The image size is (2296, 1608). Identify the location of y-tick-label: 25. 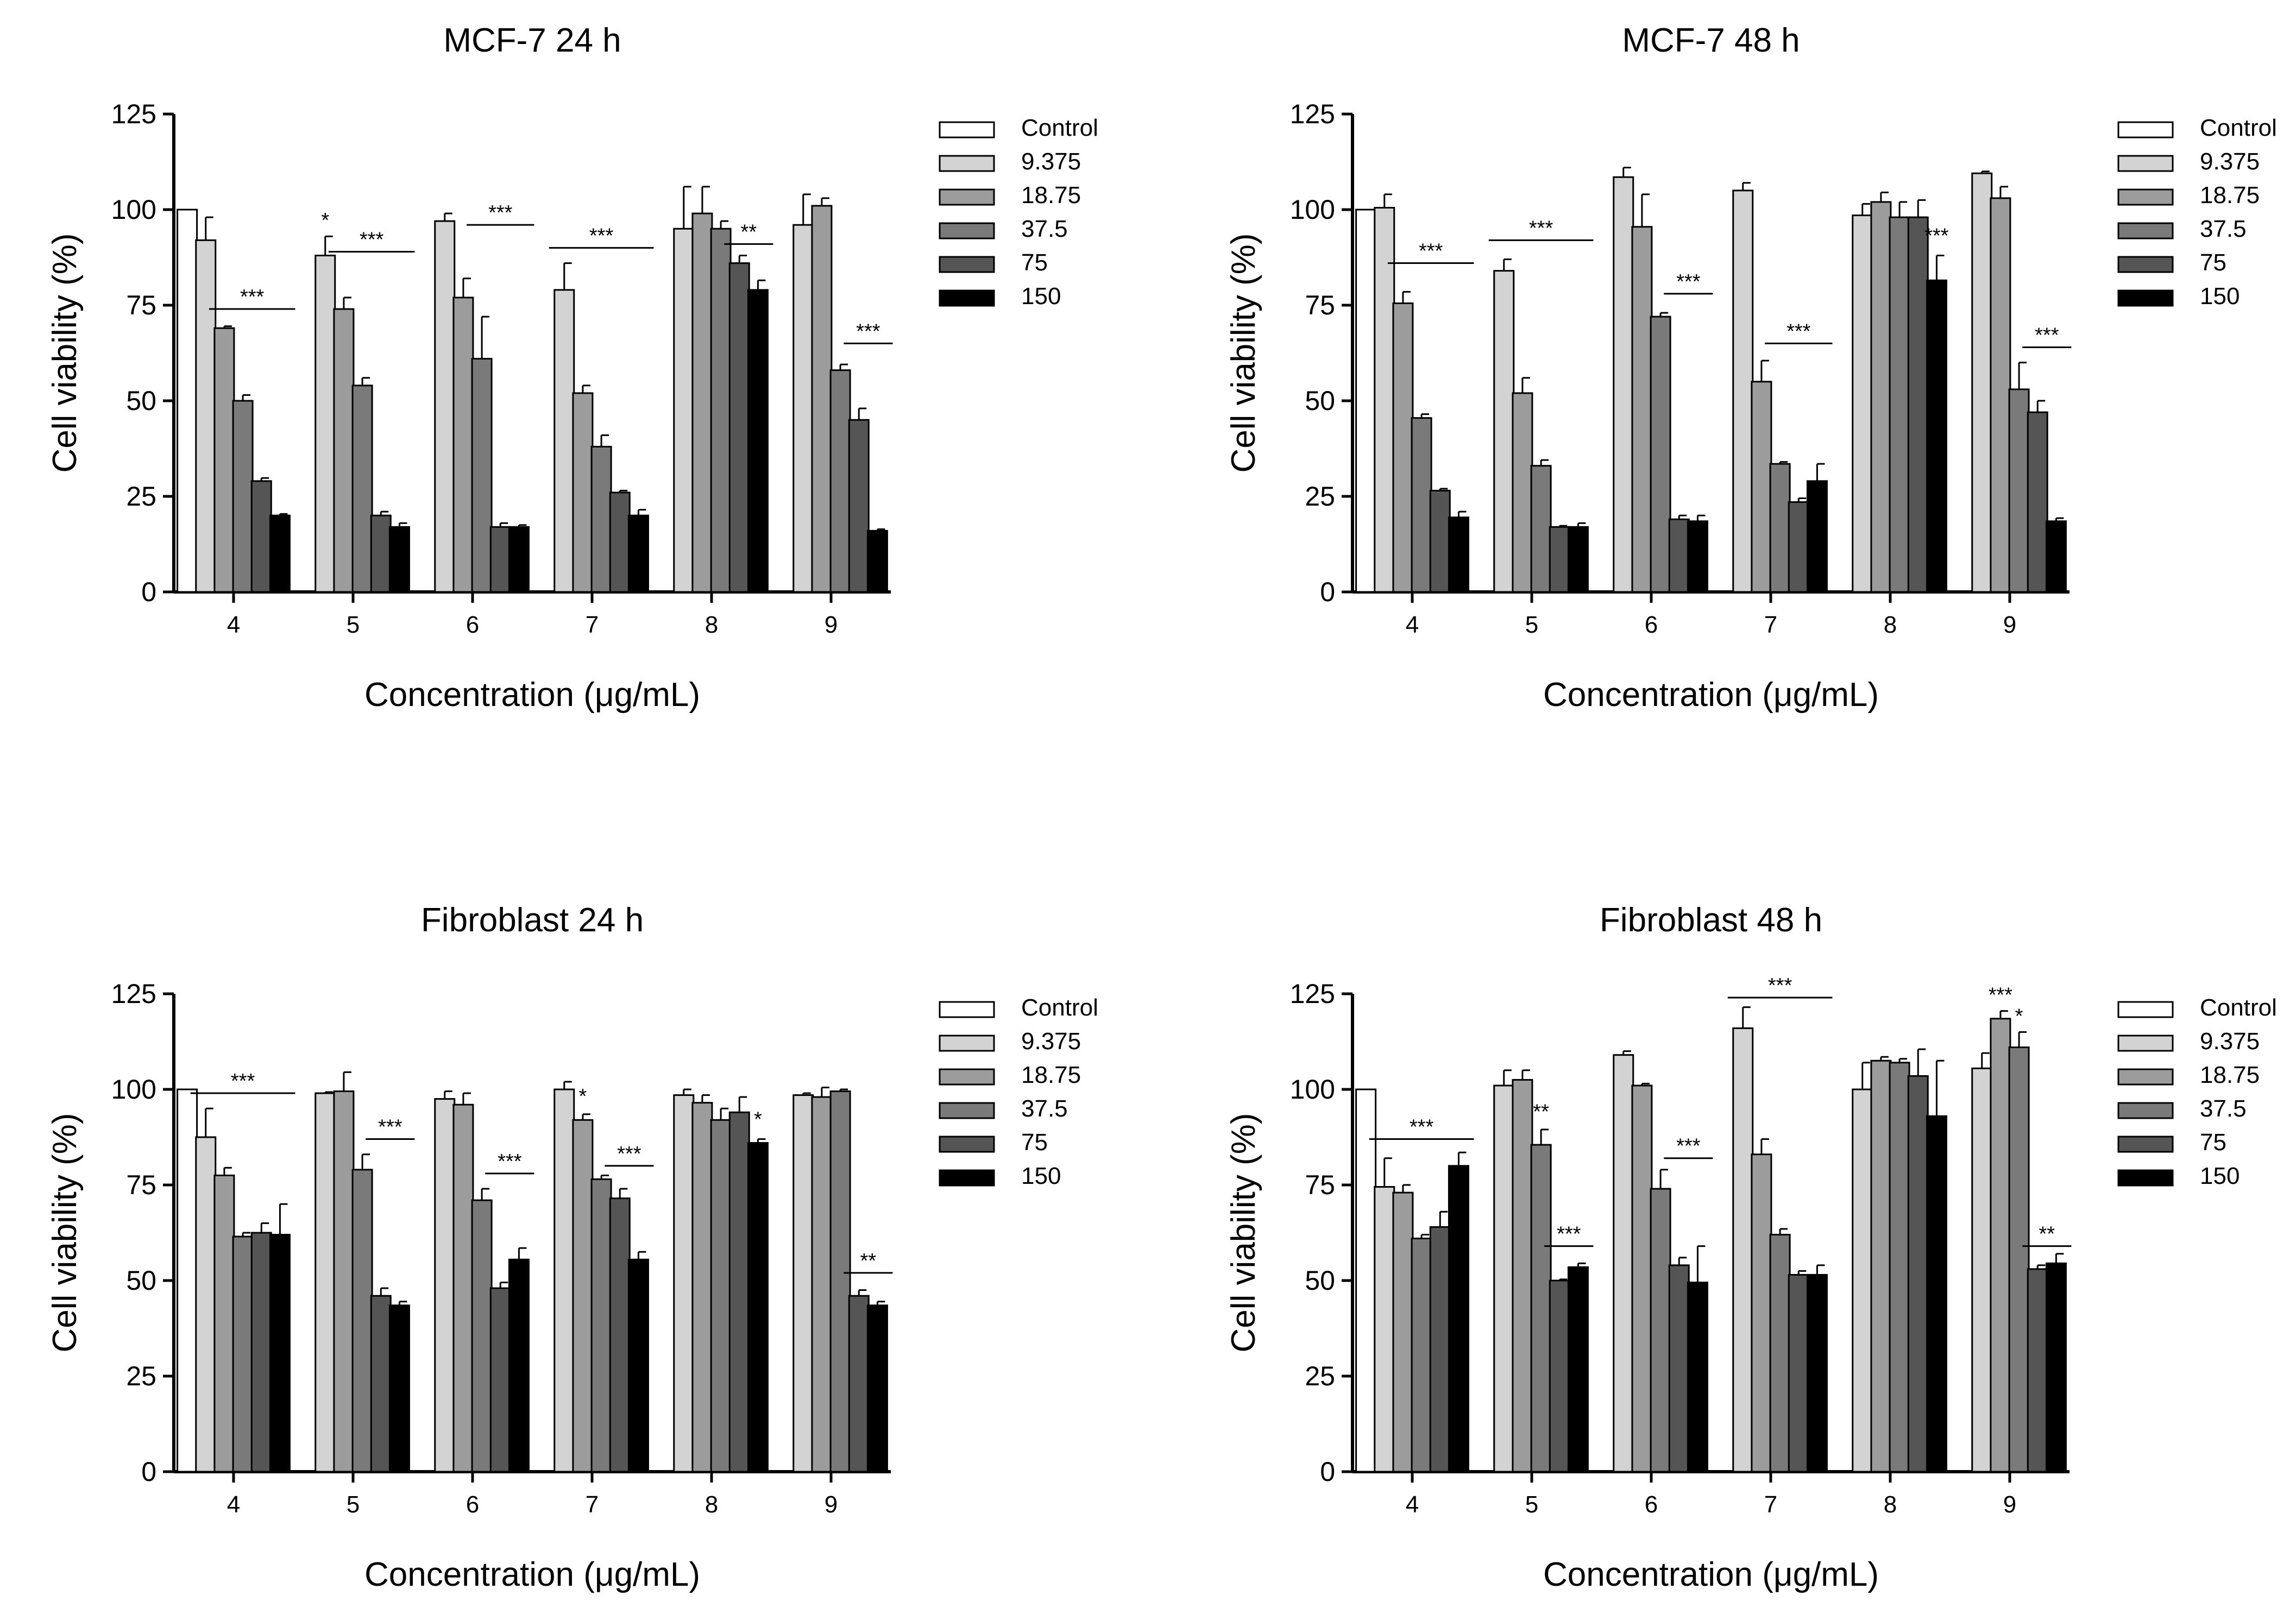
(1320, 497).